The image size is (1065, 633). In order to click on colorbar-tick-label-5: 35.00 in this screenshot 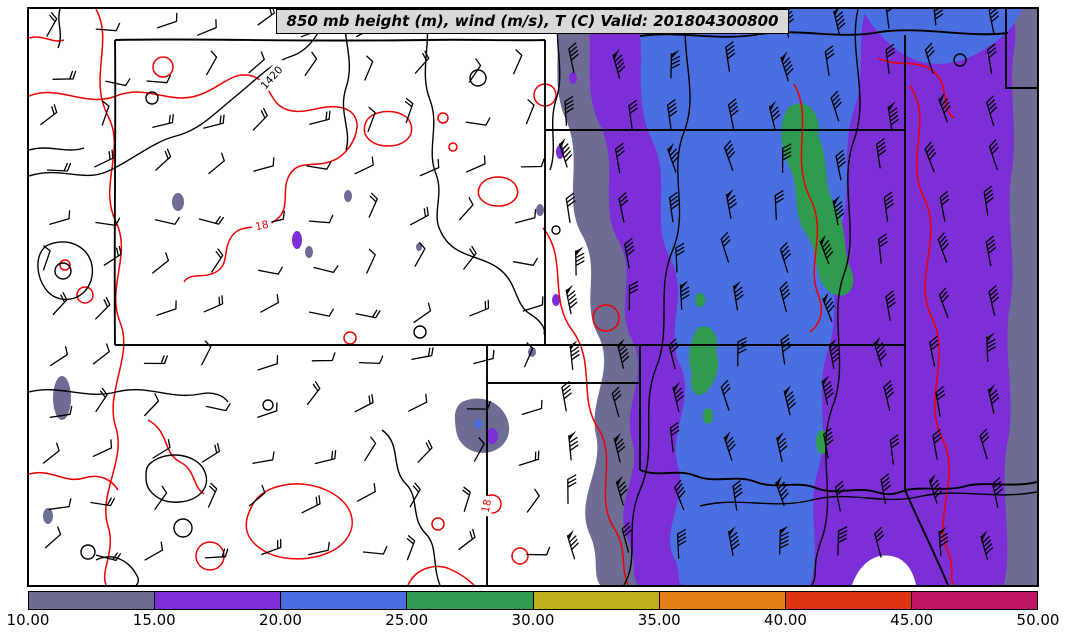, I will do `click(659, 620)`.